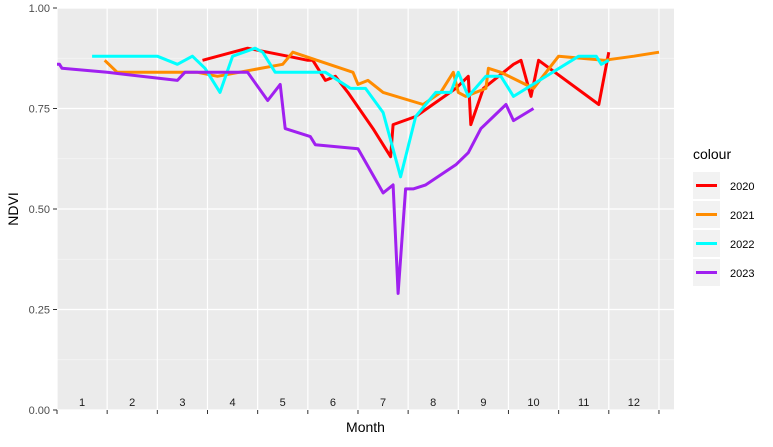  What do you see at coordinates (742, 187) in the screenshot?
I see `legend-label-2020: 2020` at bounding box center [742, 187].